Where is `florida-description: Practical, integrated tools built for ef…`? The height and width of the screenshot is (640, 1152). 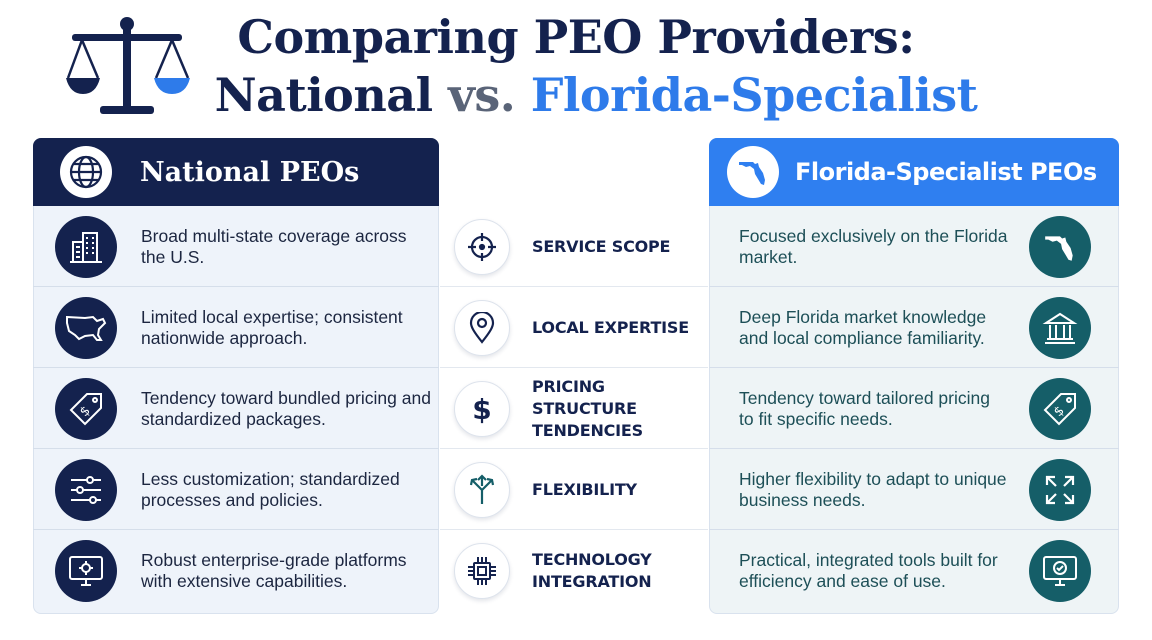 florida-description: Practical, integrated tools built for ef… is located at coordinates (868, 570).